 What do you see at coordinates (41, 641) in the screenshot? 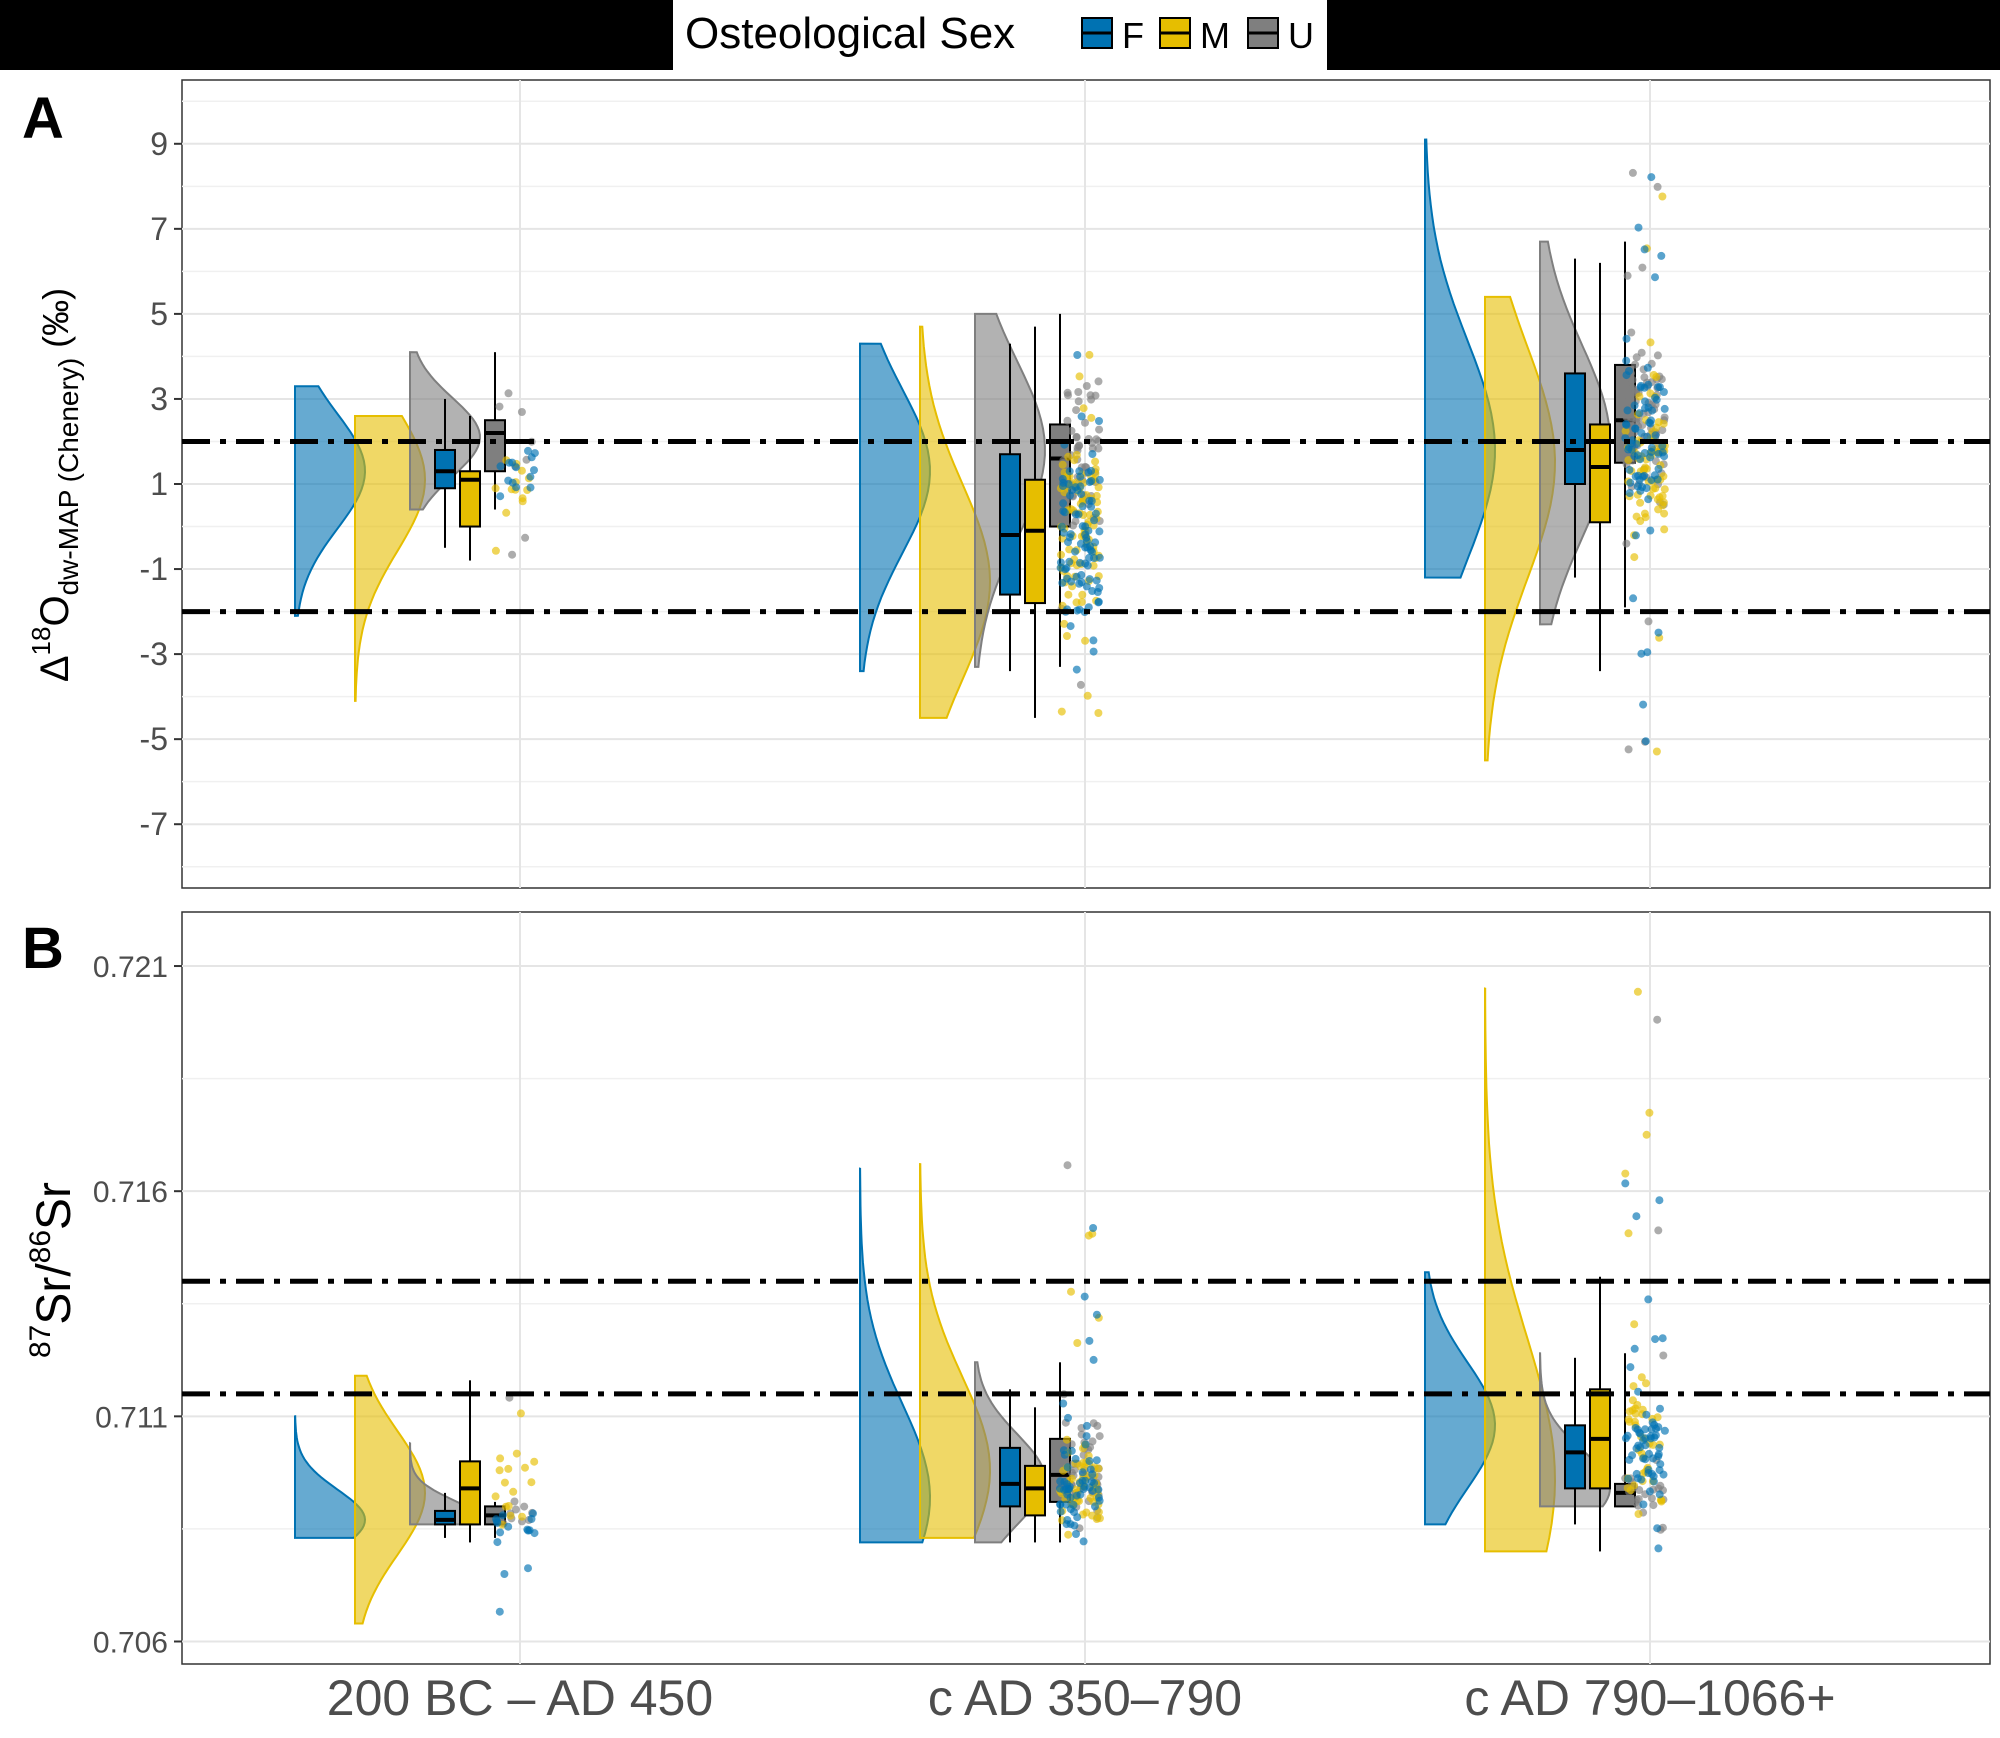
I see `panel-a-ylabel-sup: 18` at bounding box center [41, 641].